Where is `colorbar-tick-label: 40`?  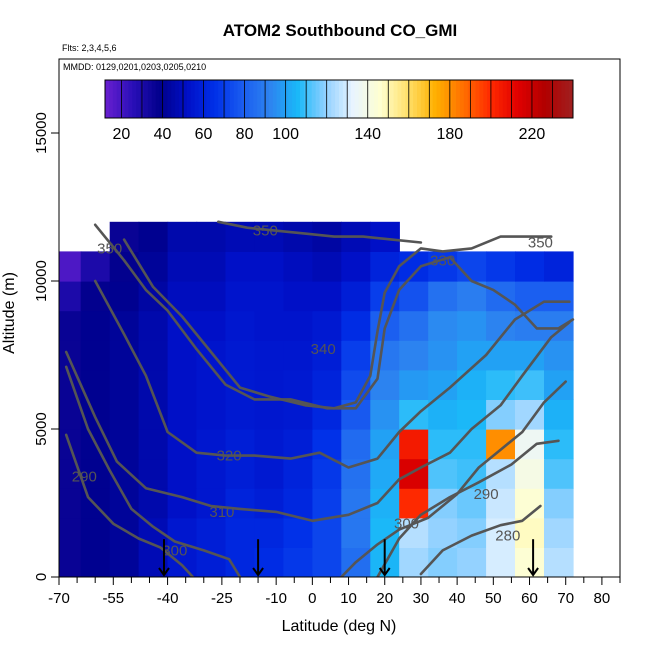 colorbar-tick-label: 40 is located at coordinates (163, 134).